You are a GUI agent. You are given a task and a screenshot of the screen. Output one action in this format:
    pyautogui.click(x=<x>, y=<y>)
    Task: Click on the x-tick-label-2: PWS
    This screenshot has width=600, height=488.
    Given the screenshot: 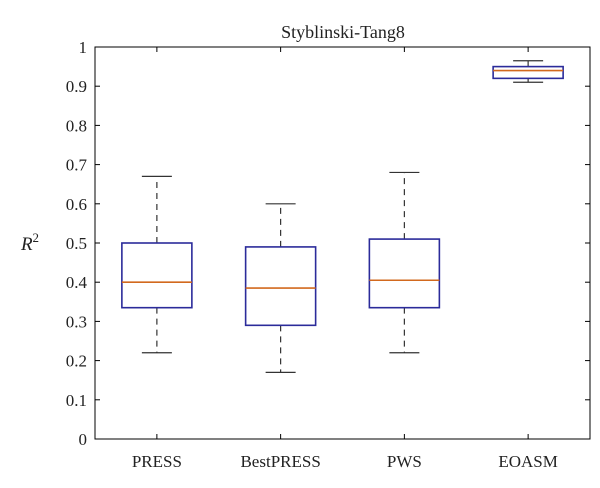 What is the action you would take?
    pyautogui.click(x=404, y=461)
    